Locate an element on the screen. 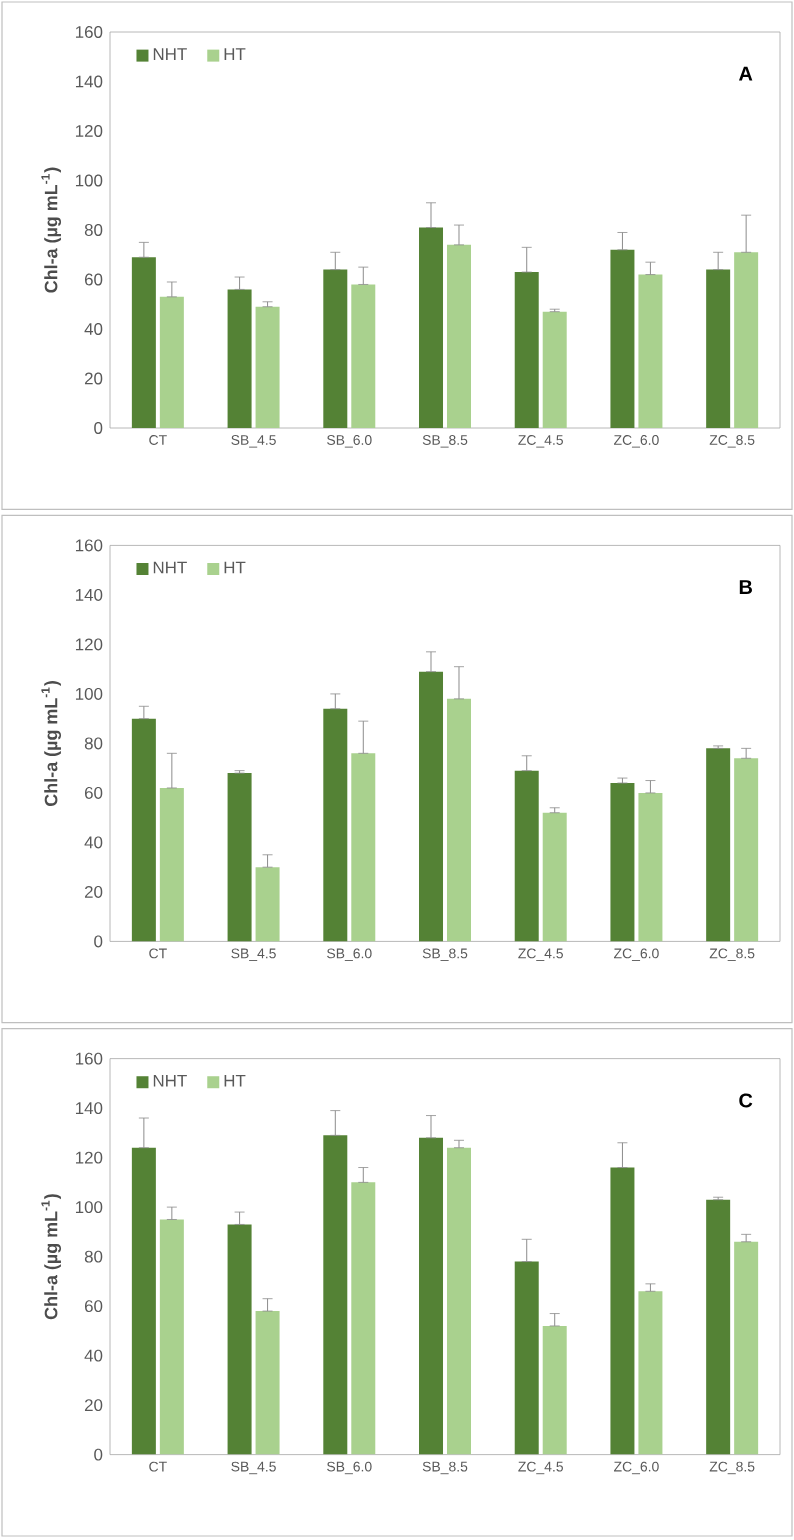 The image size is (794, 1540). annotation: A is located at coordinates (745, 73).